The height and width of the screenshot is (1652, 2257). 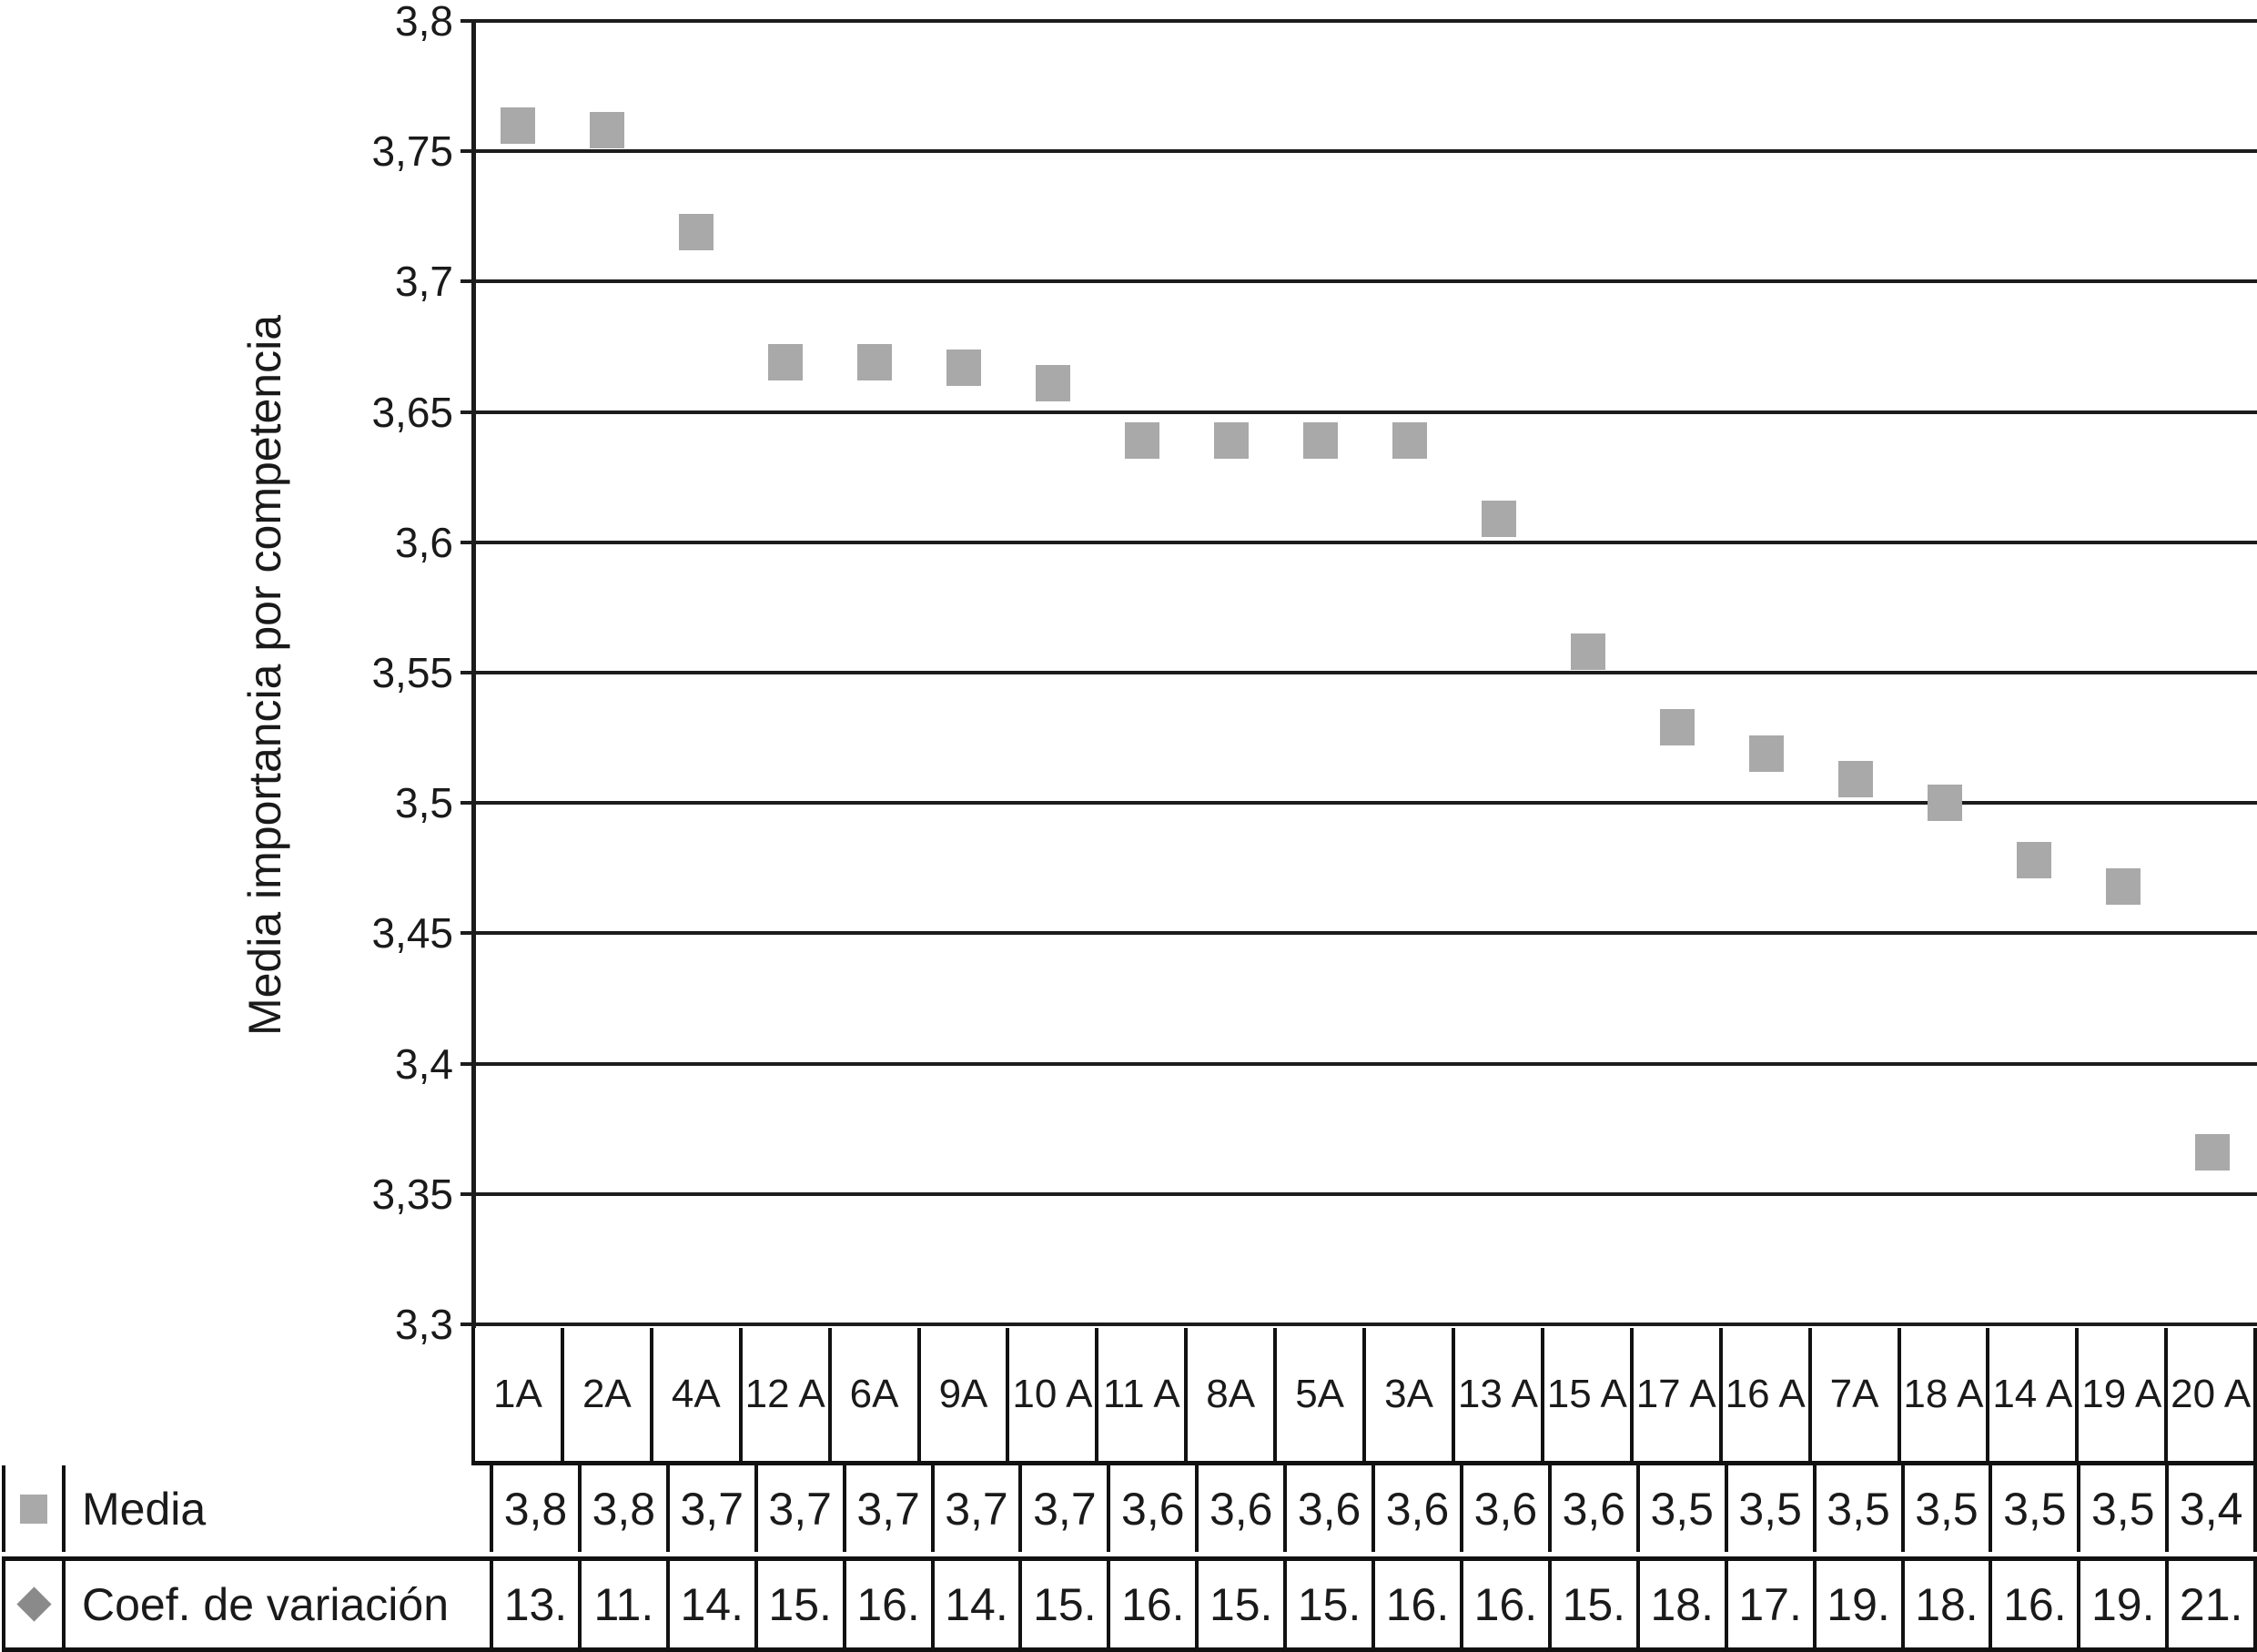 I want to click on y-tick-label: 3,3, so click(x=424, y=1325).